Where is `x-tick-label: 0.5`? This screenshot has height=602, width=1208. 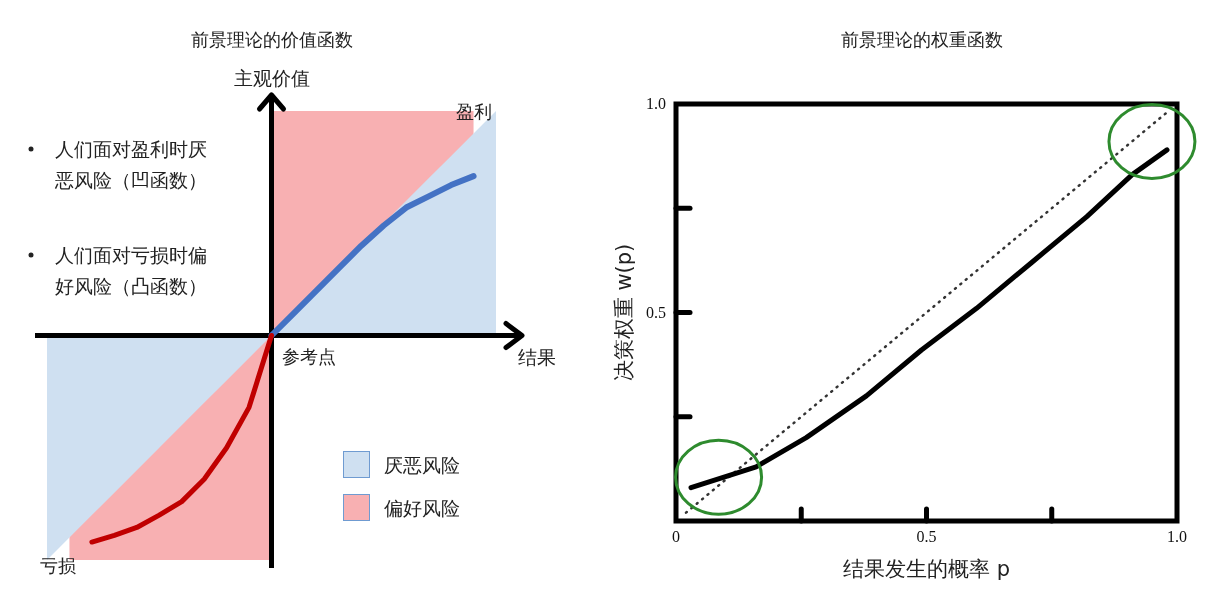 x-tick-label: 0.5 is located at coordinates (926, 536).